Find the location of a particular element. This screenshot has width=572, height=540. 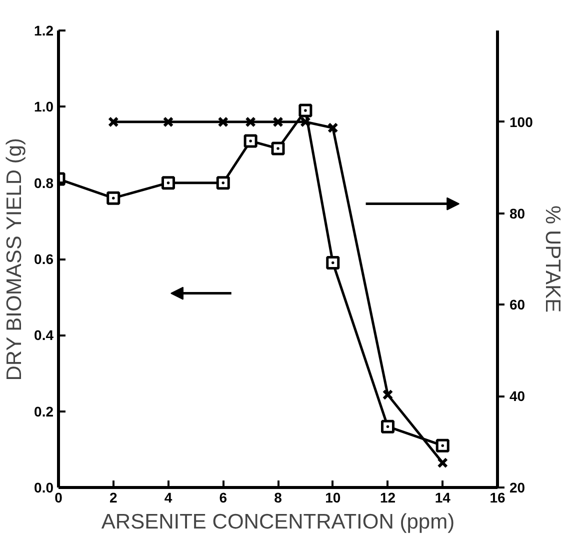

y-tick-label: 1.2 is located at coordinates (44, 30).